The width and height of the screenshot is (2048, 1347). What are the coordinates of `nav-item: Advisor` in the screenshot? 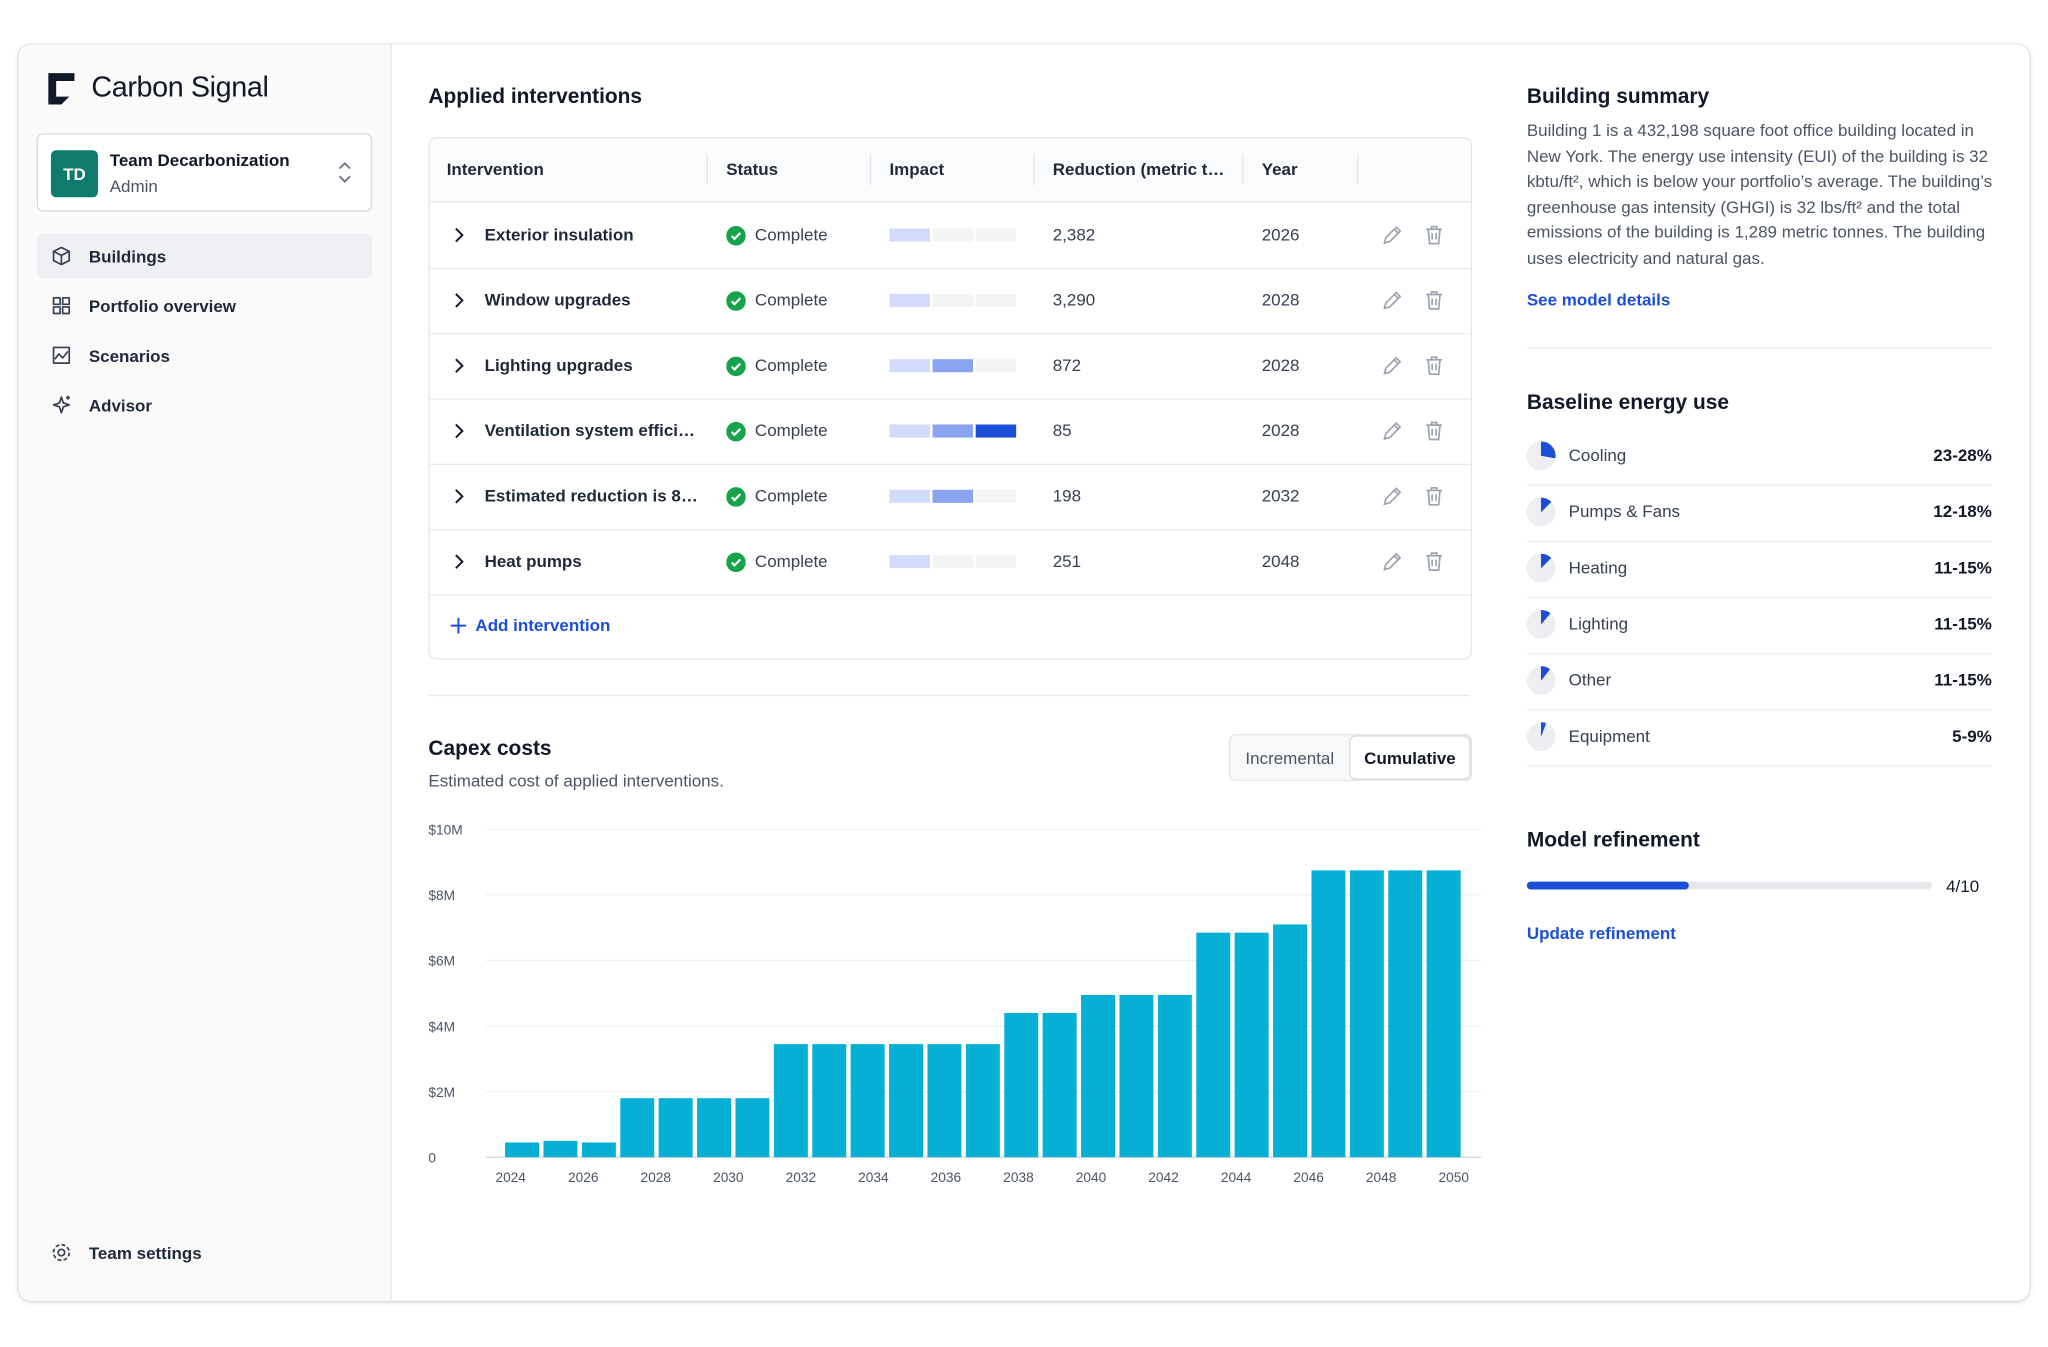 It's located at (205, 405).